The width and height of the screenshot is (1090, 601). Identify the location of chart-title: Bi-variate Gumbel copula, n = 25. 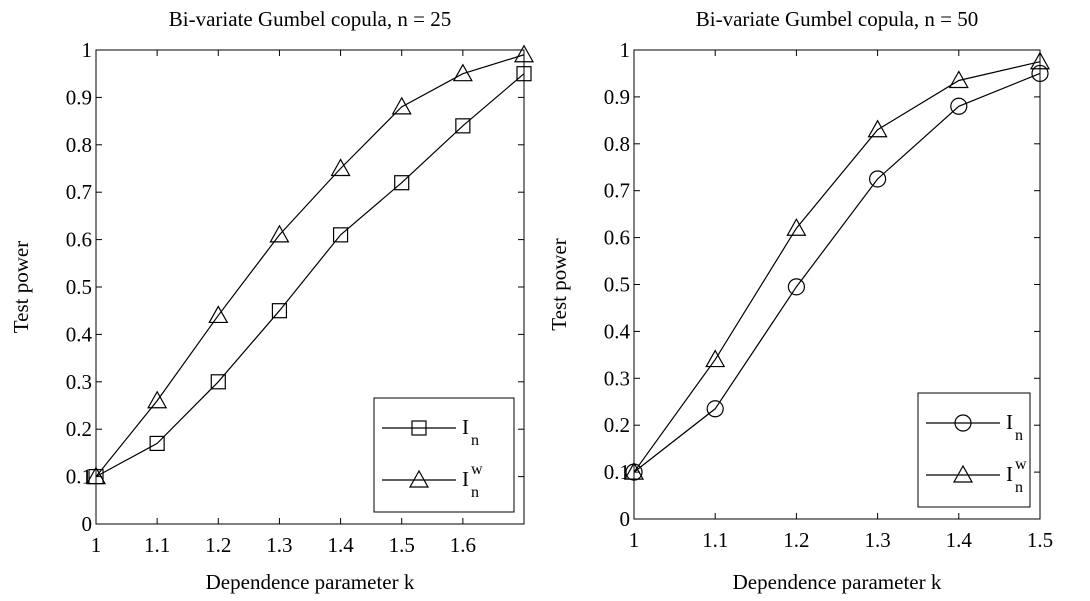
(310, 19).